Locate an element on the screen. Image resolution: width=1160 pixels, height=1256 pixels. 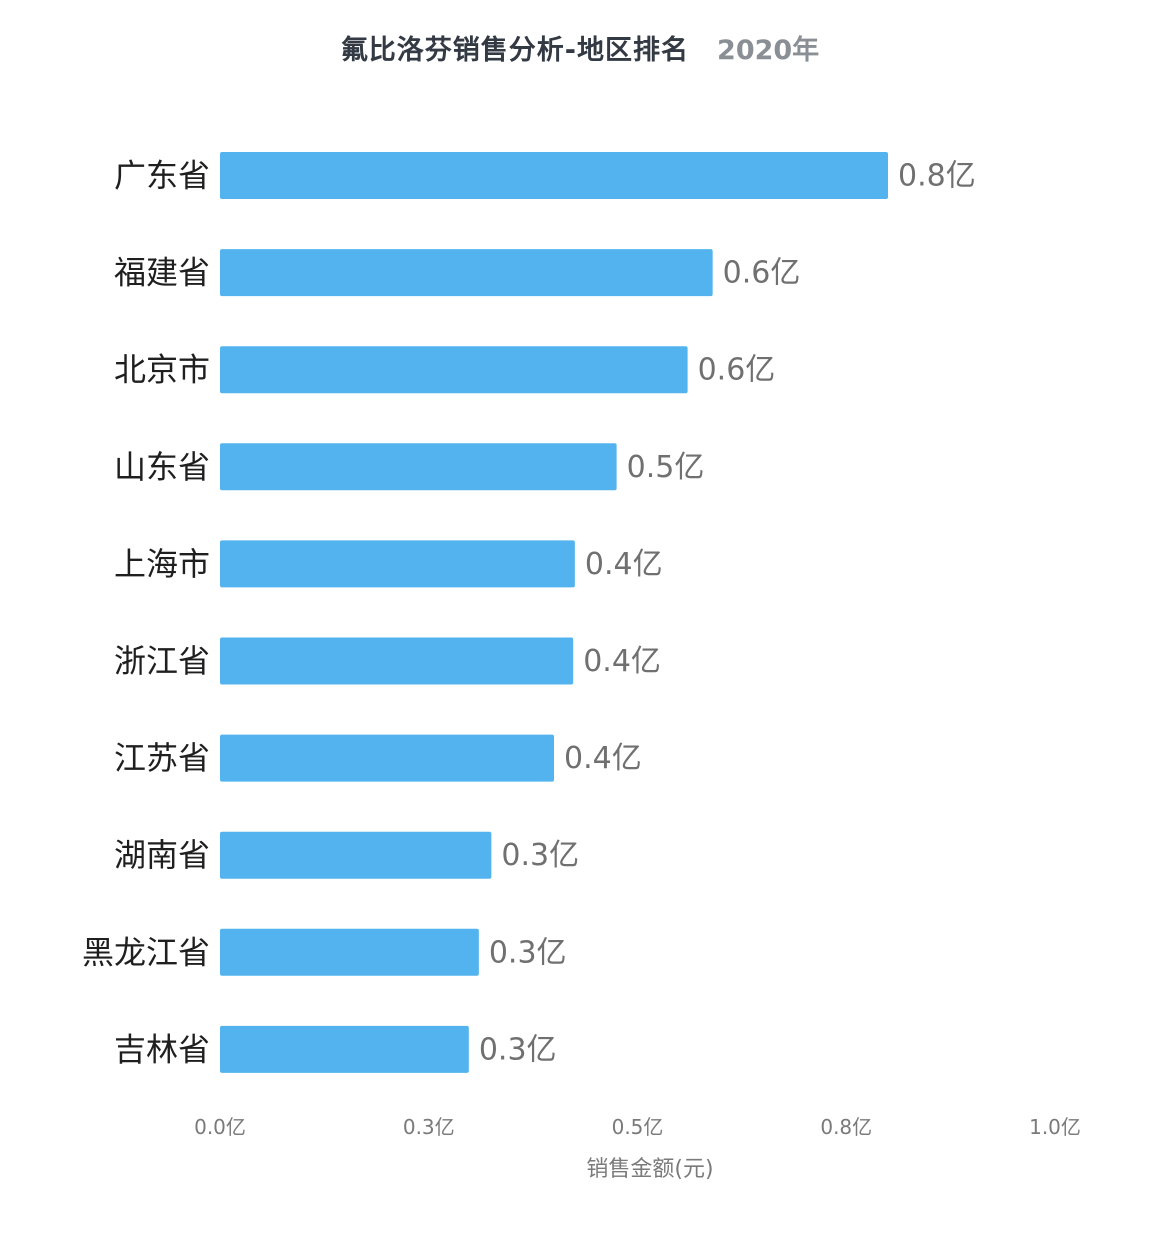
x-tick-label: 0.8亿 is located at coordinates (846, 1127).